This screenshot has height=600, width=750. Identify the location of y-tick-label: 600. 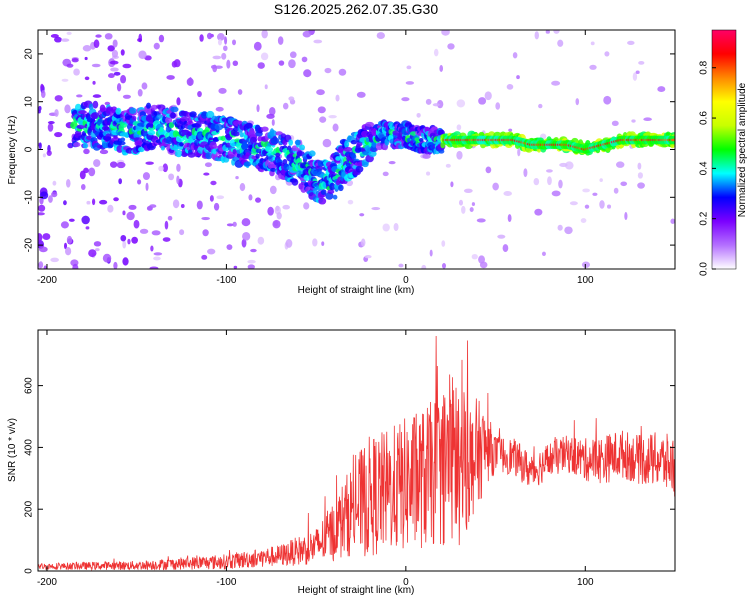
(29, 385).